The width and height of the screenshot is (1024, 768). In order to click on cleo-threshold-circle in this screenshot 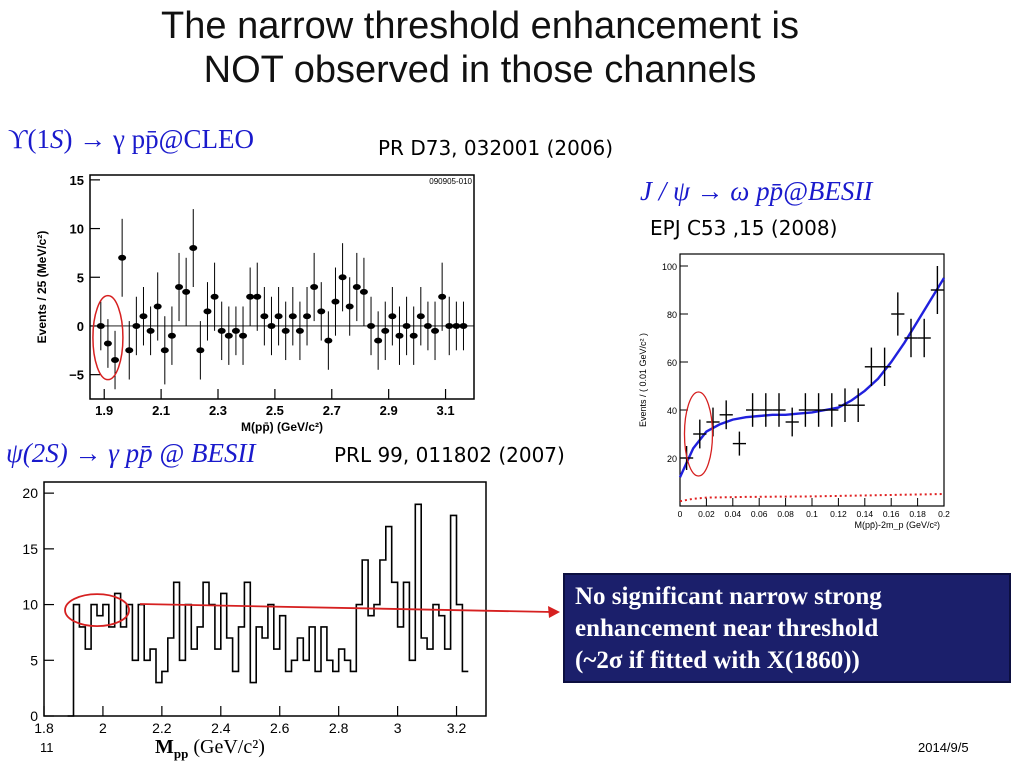, I will do `click(108, 337)`.